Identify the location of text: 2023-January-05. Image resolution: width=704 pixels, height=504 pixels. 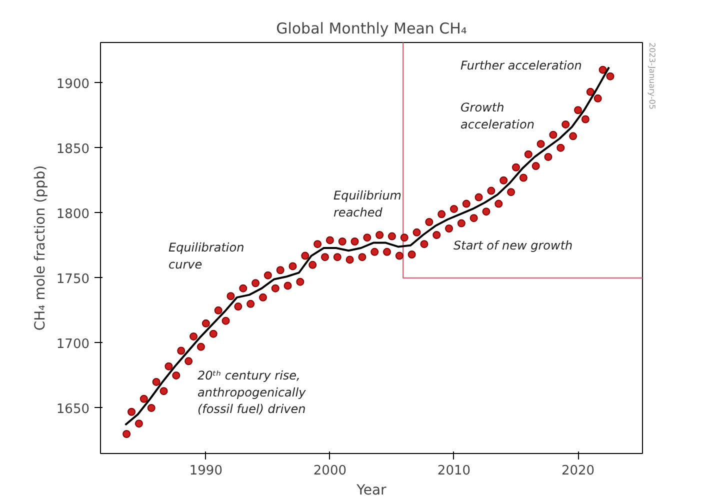
(652, 76).